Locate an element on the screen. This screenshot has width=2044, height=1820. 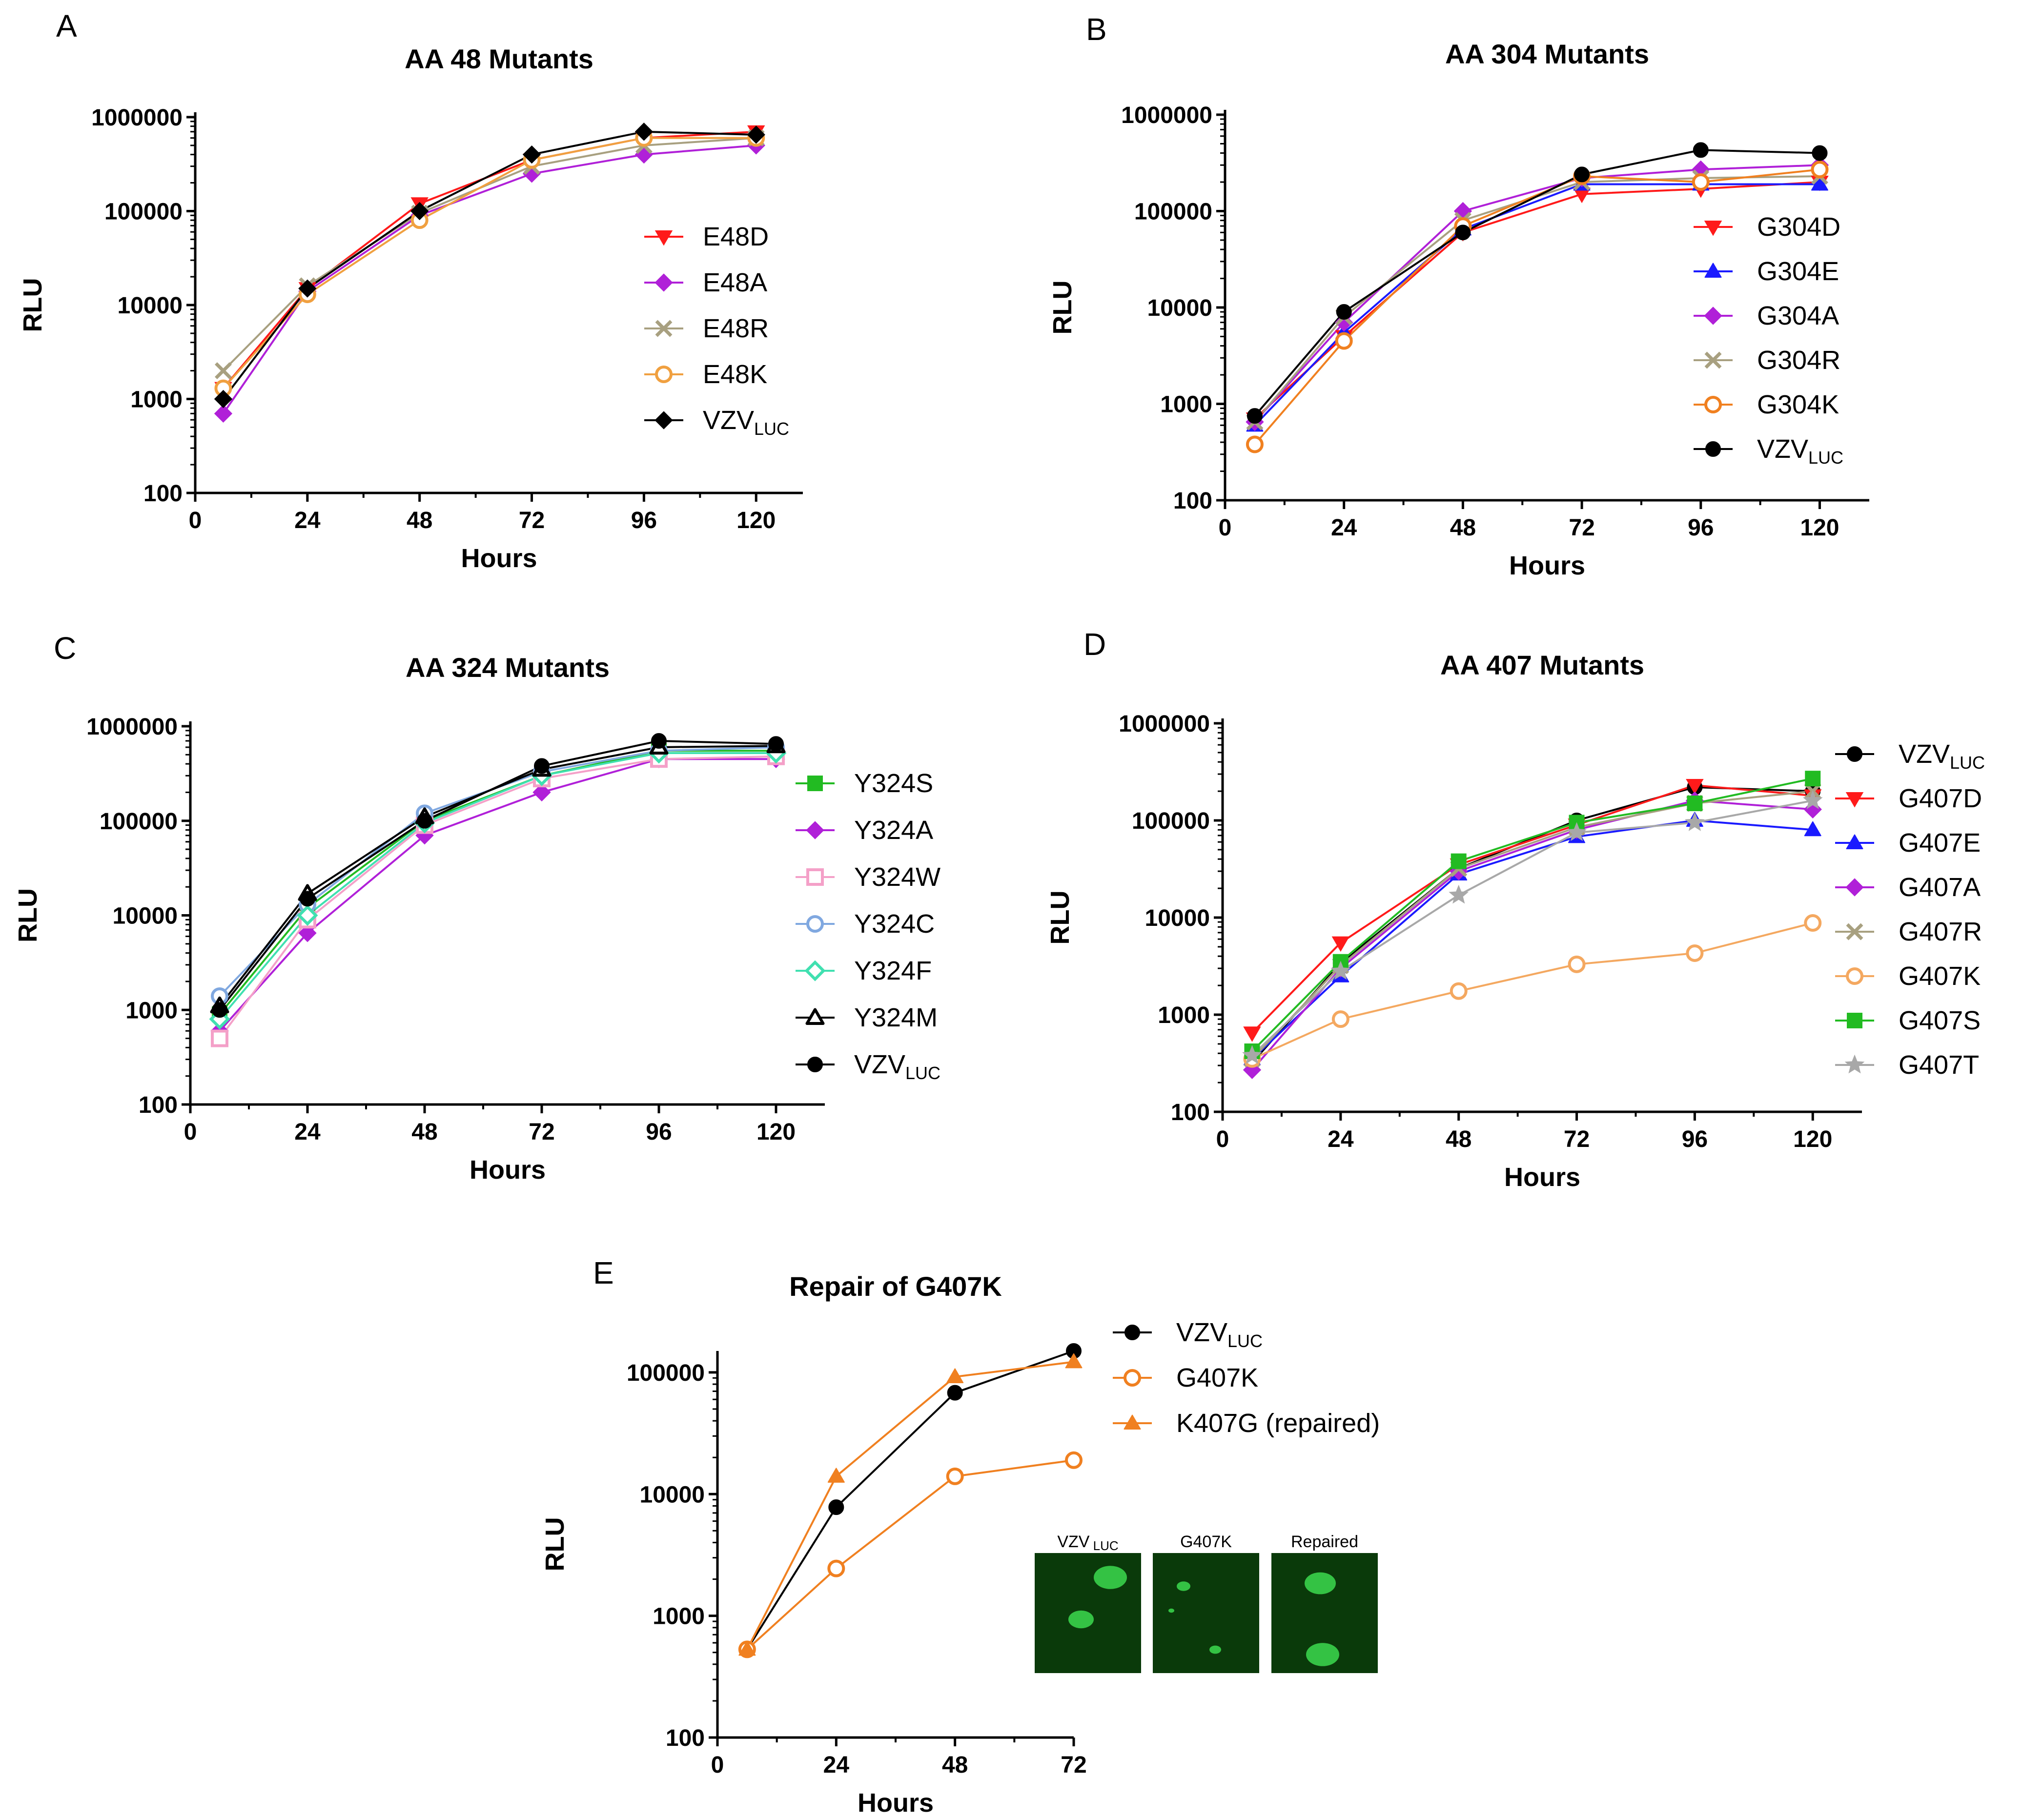
legend-label: G304K is located at coordinates (1798, 404).